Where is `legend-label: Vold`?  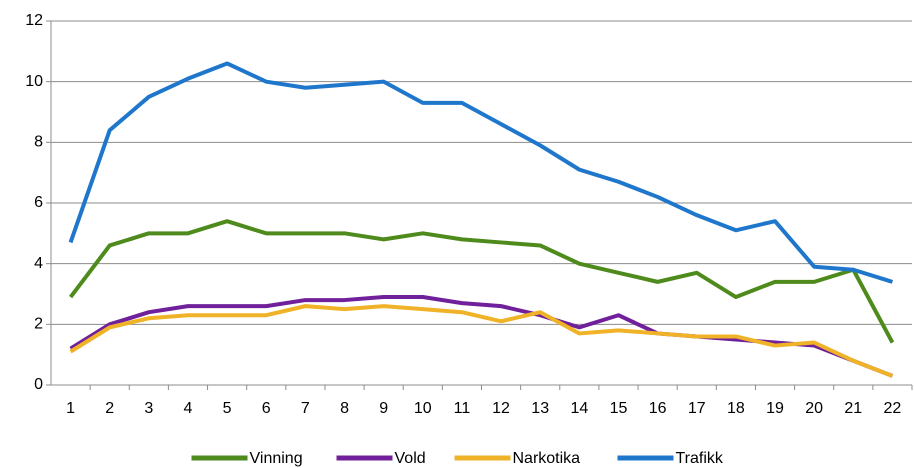
legend-label: Vold is located at coordinates (410, 458).